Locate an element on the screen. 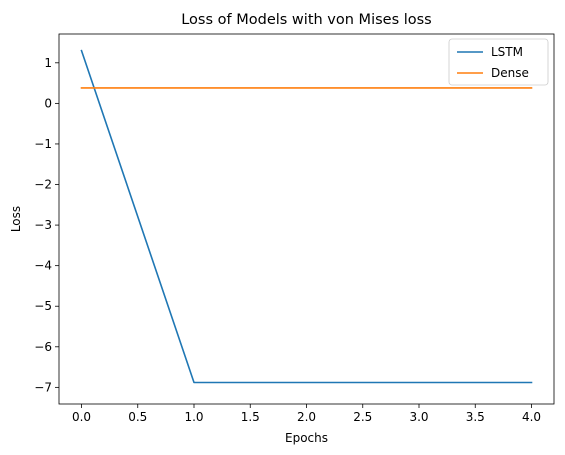 This screenshot has width=565, height=455. legend: LSTM Dense is located at coordinates (498, 62).